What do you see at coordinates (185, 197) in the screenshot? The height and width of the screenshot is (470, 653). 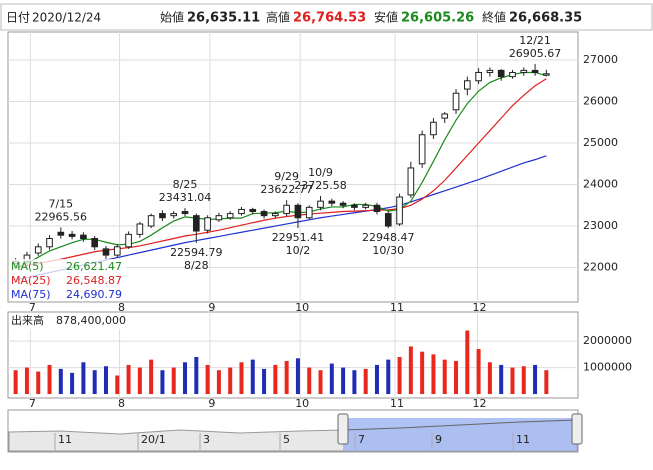 I see `annotation-value: 23431.04` at bounding box center [185, 197].